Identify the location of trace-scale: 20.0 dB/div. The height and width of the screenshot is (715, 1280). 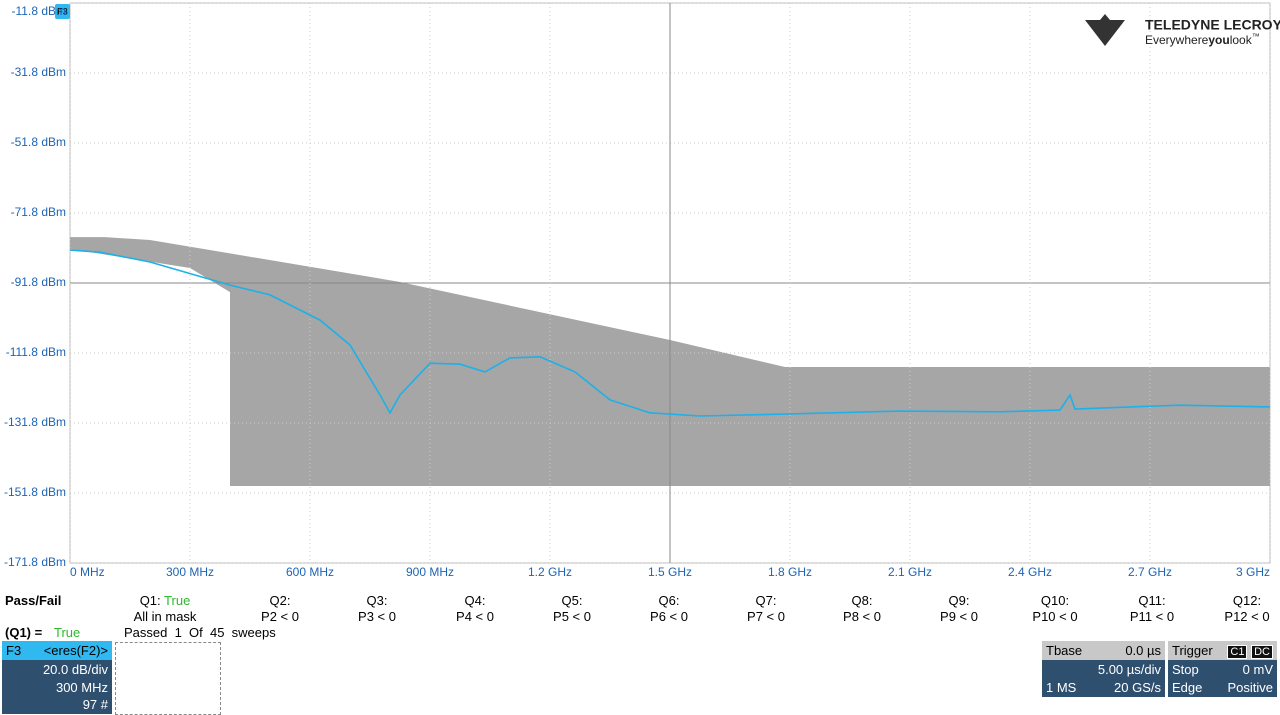
(75, 669).